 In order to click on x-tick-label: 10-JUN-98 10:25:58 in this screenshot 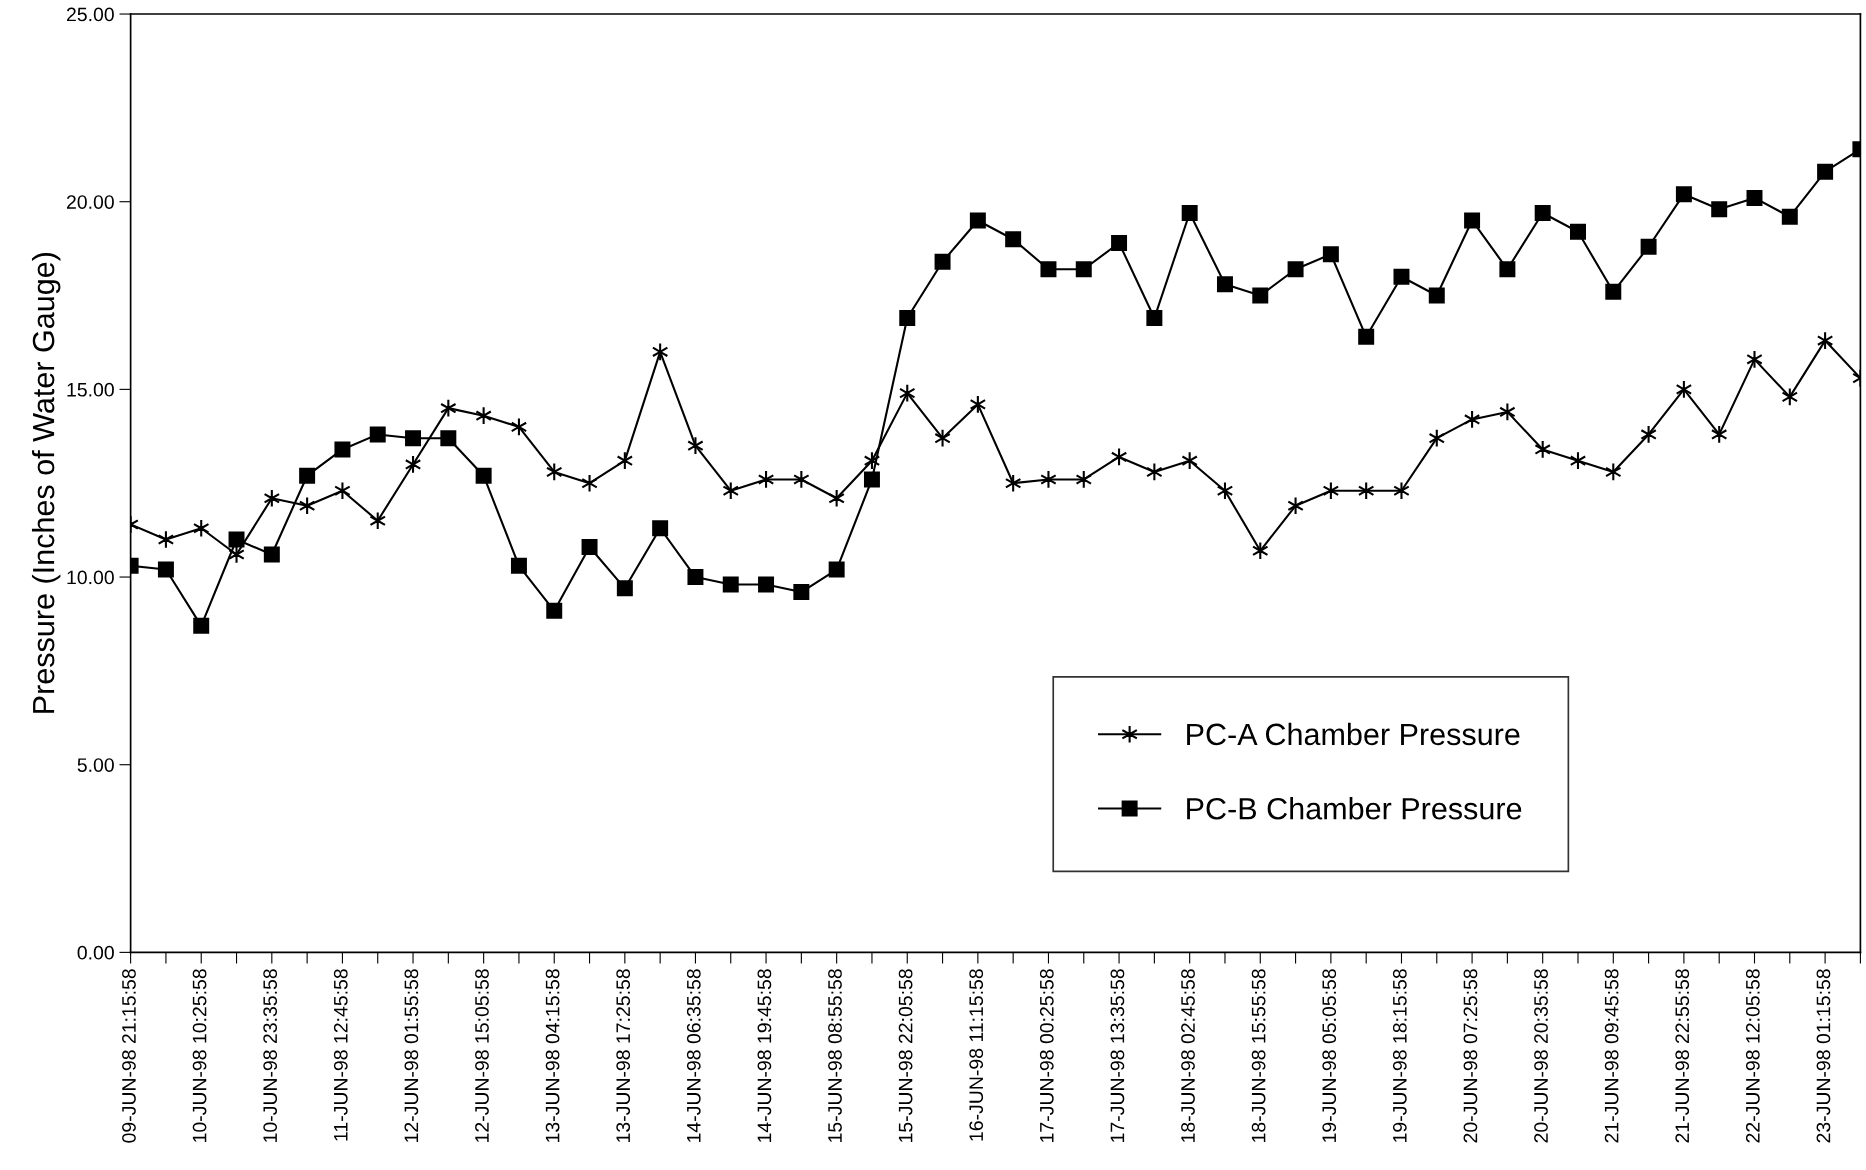, I will do `click(199, 1055)`.